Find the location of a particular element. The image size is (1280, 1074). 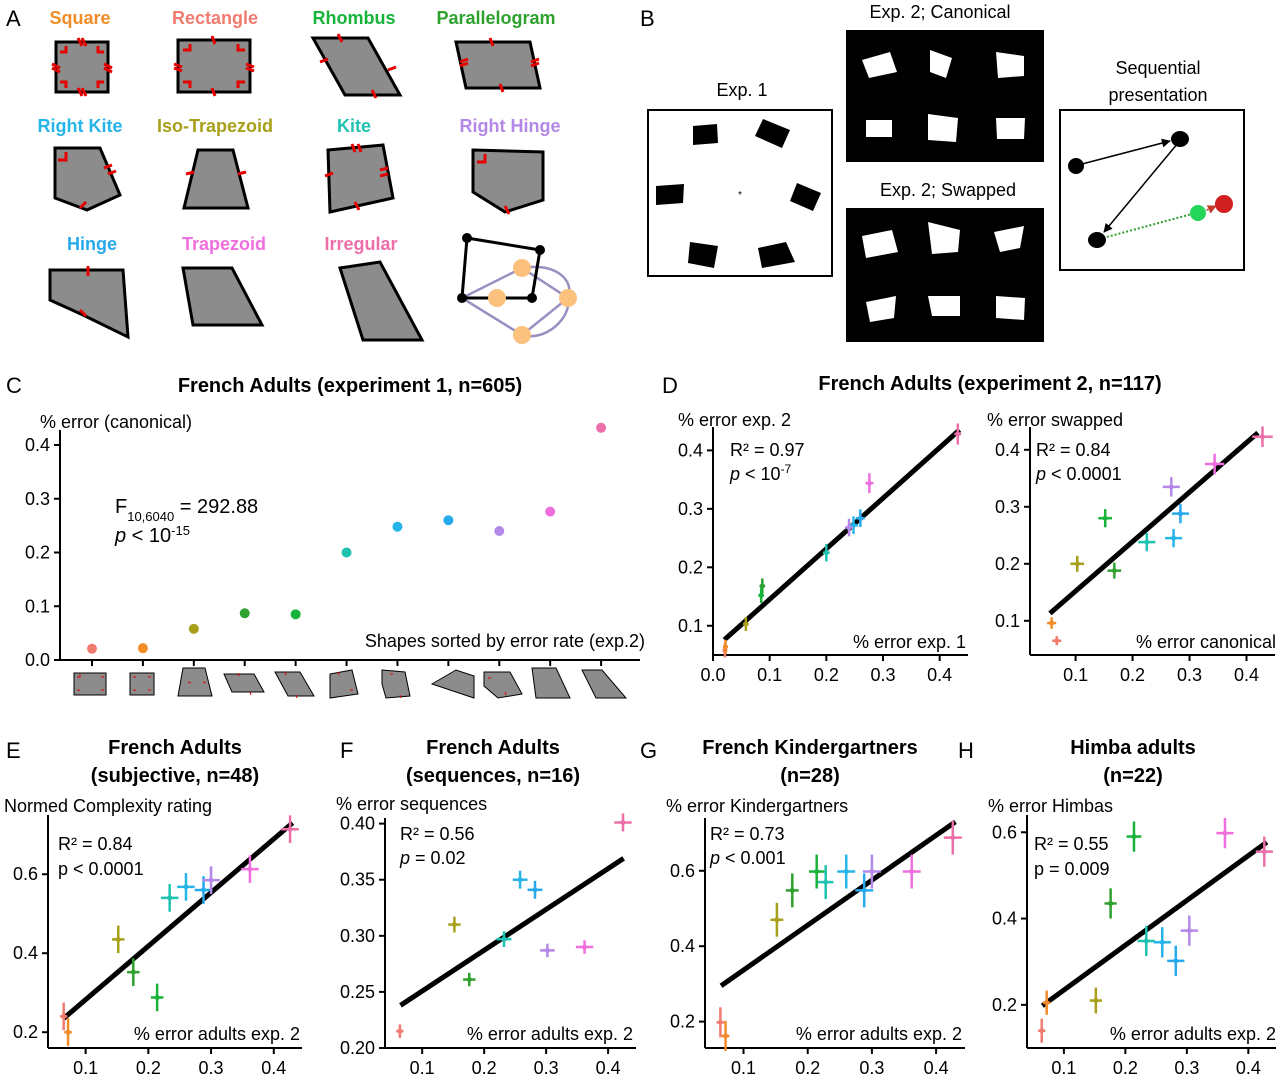

panel-f-xlabel: % error adults exp. 2 is located at coordinates (550, 1034).